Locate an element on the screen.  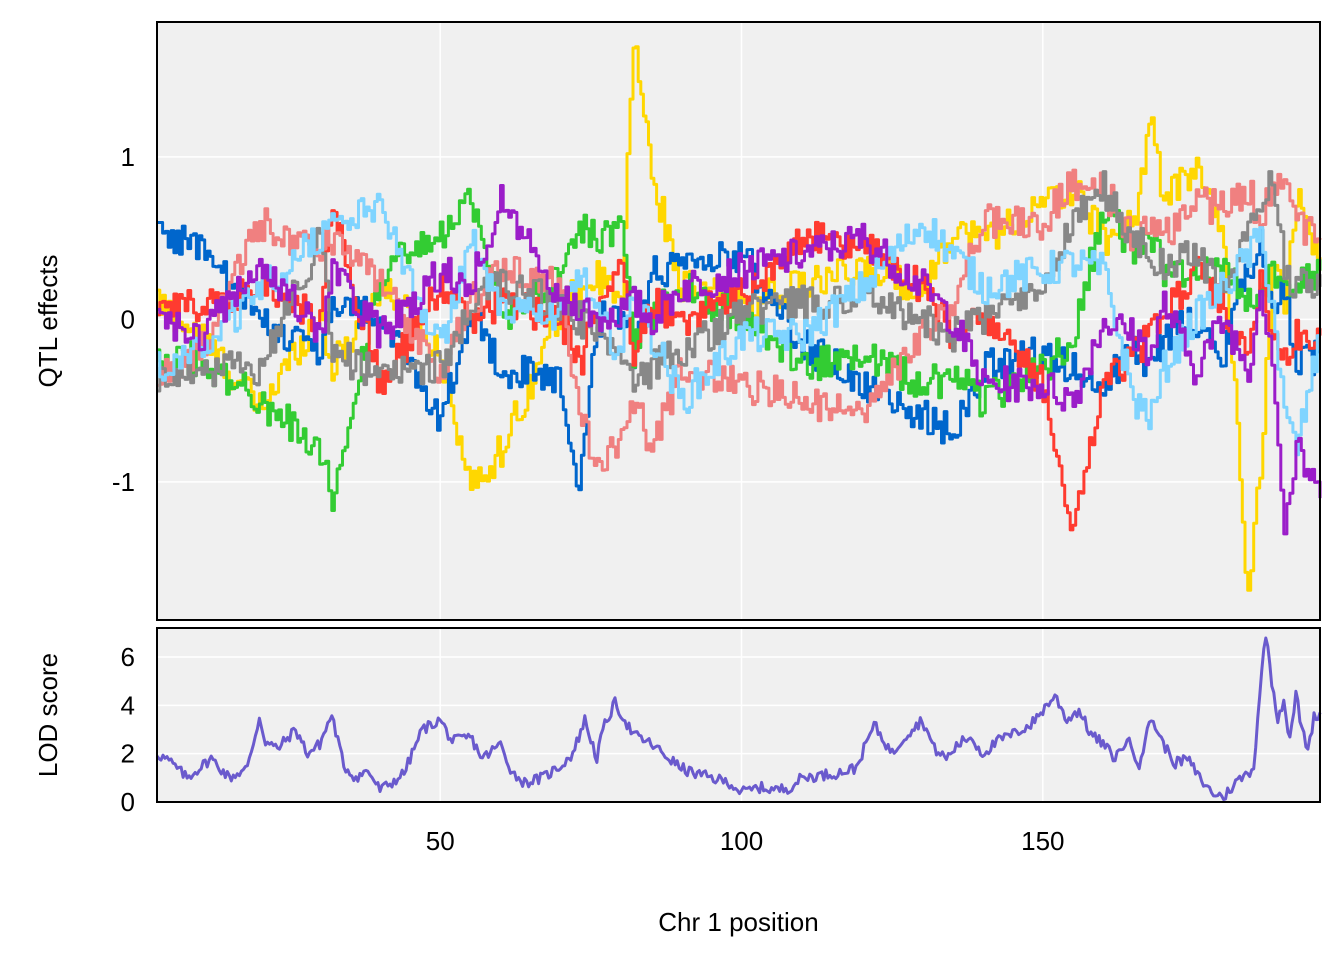
lod-score-y-ticks: 0 2 4 6 is located at coordinates (128, 729).